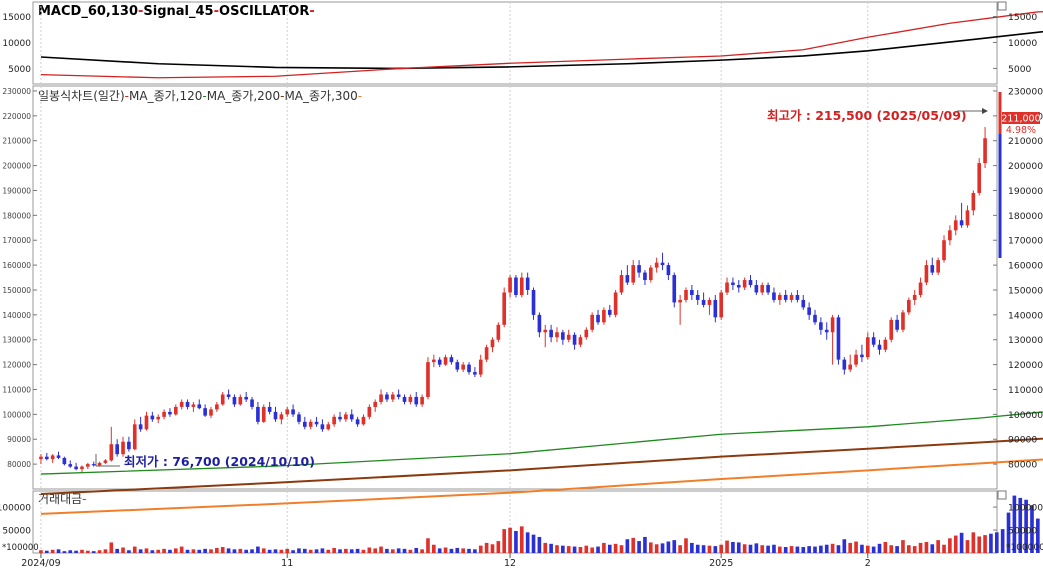 This screenshot has height=568, width=1043. I want to click on price-left-tick-label: 110000, so click(16, 389).